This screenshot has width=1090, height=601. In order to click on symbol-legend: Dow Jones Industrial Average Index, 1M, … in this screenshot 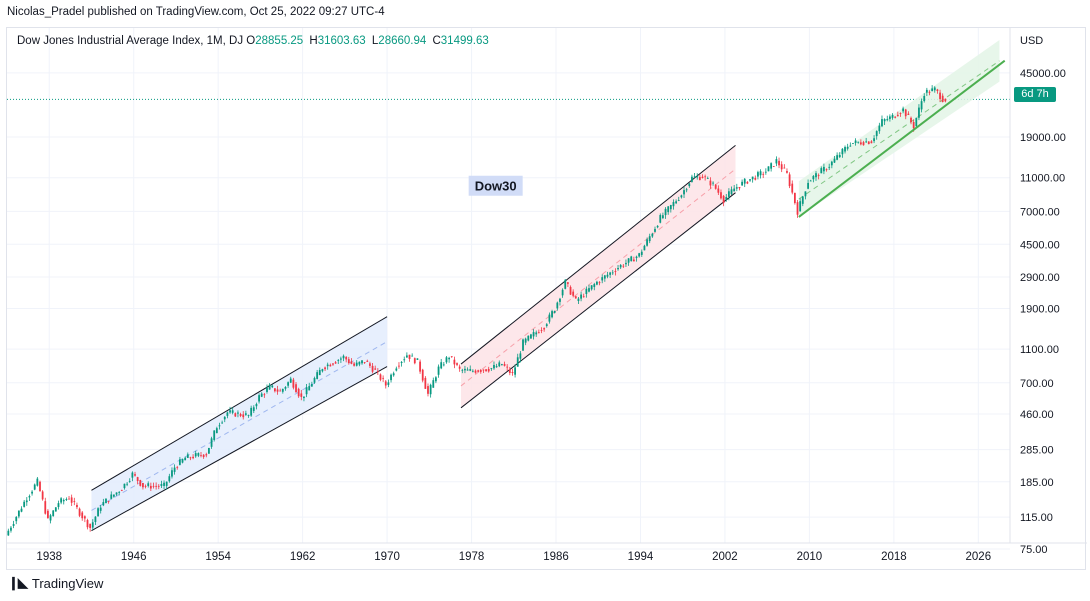, I will do `click(254, 41)`.